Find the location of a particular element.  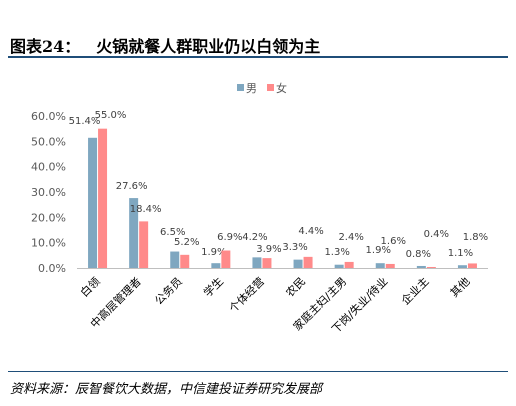

data-label-female: 1.8% is located at coordinates (475, 237).